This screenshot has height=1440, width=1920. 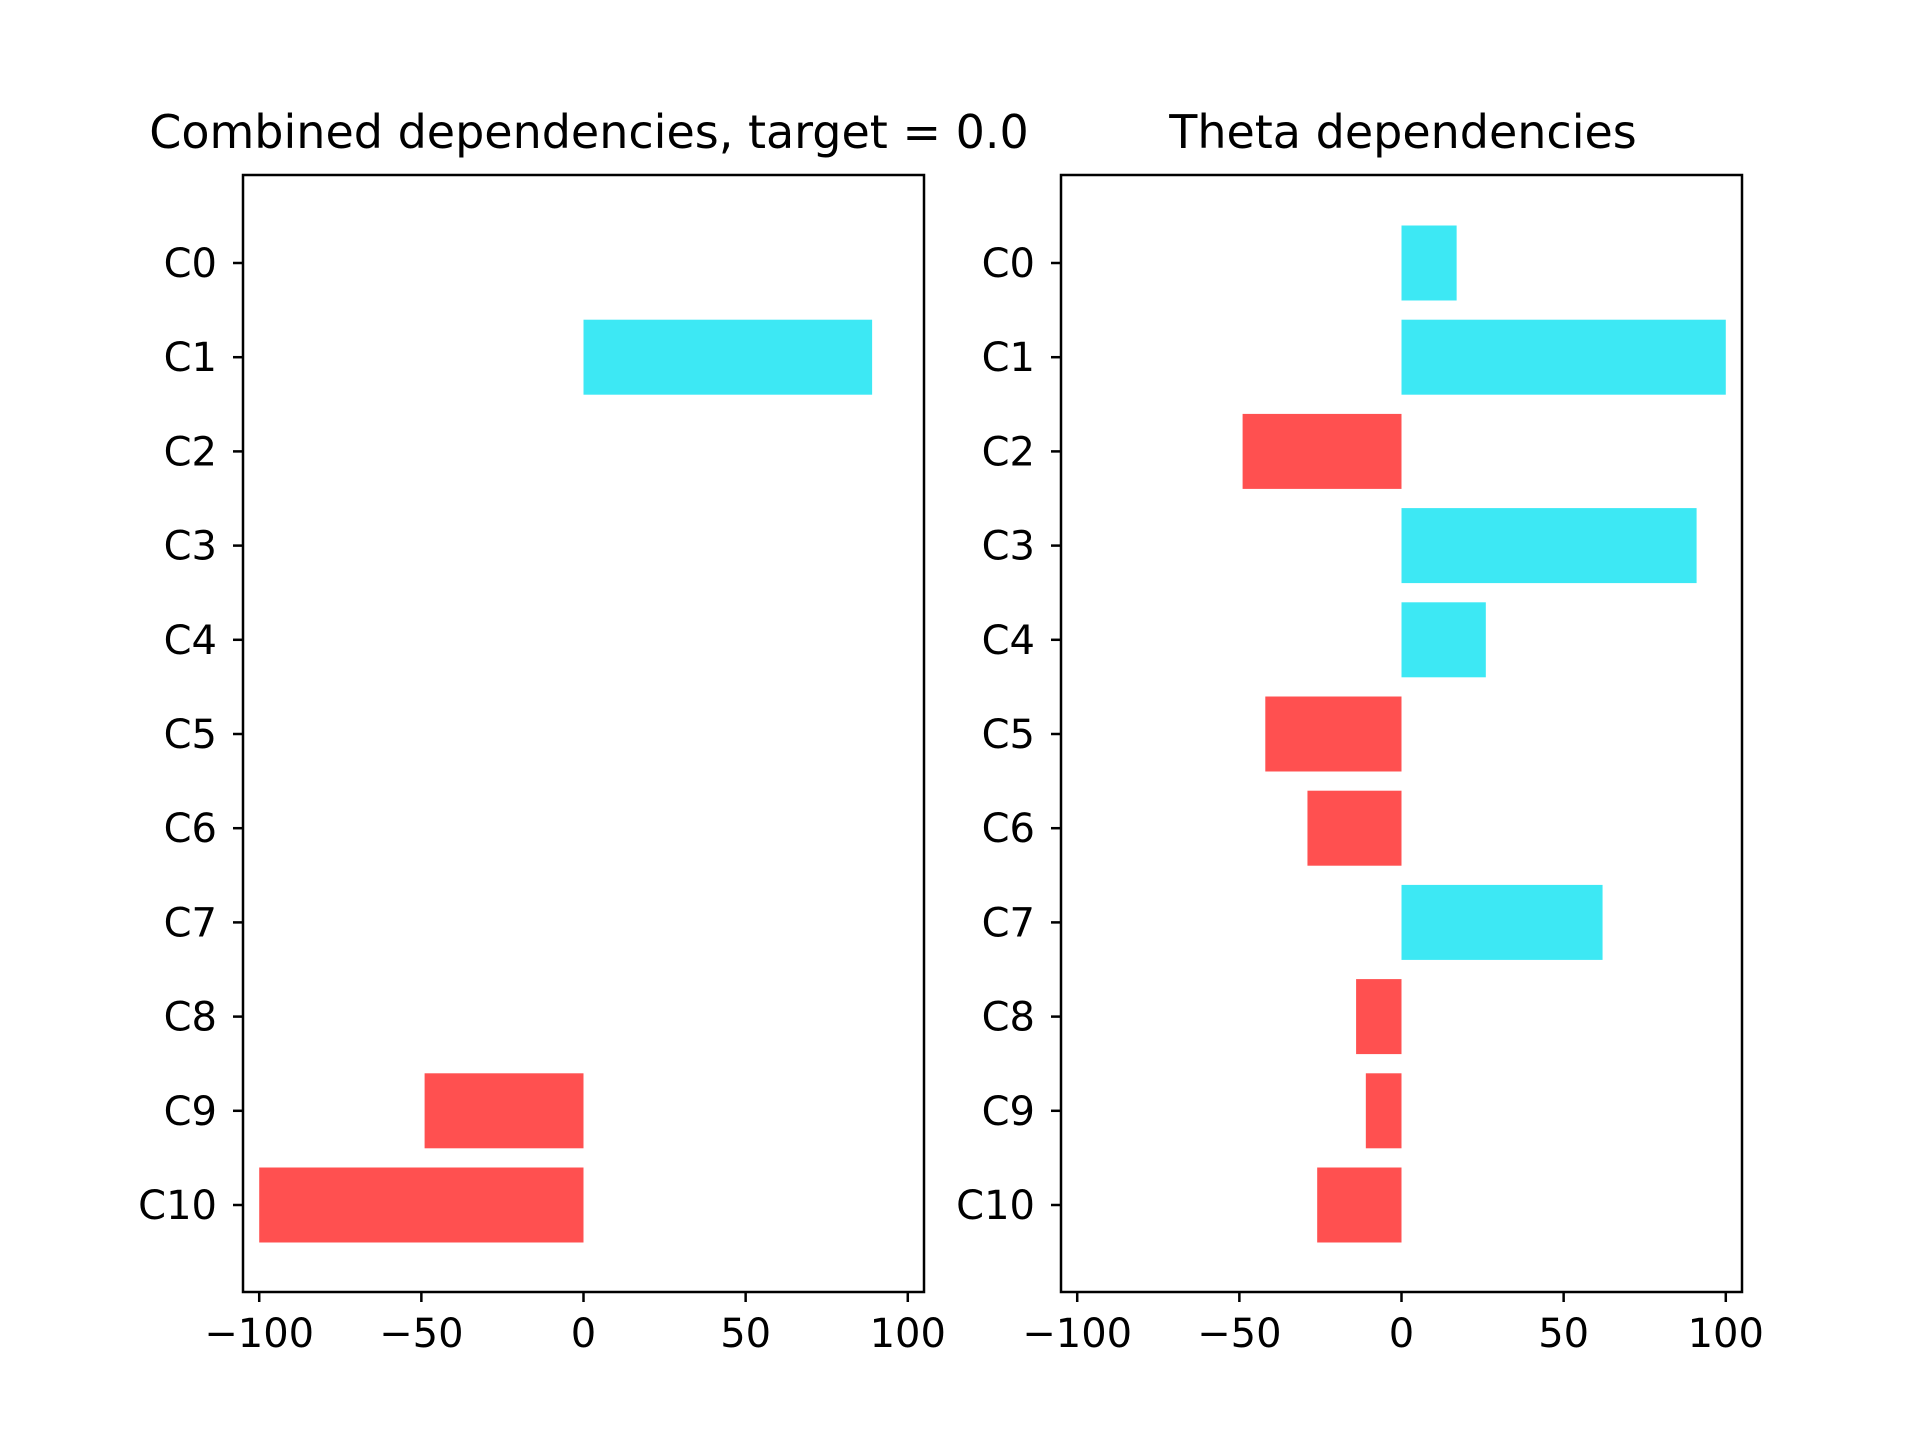 I want to click on left-ytick-label-c1: C1, so click(x=190, y=358).